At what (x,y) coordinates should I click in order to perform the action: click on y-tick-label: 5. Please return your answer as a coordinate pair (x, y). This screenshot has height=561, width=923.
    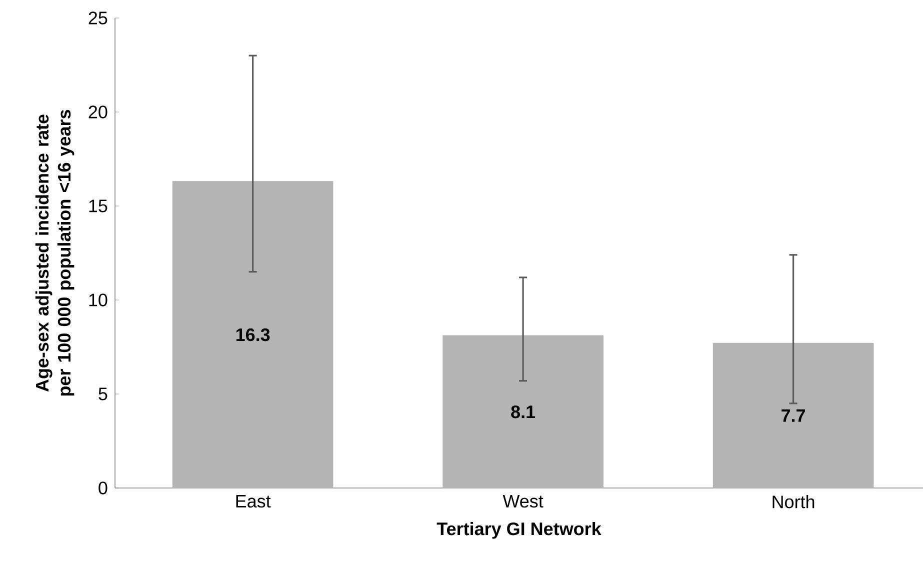
    Looking at the image, I should click on (103, 394).